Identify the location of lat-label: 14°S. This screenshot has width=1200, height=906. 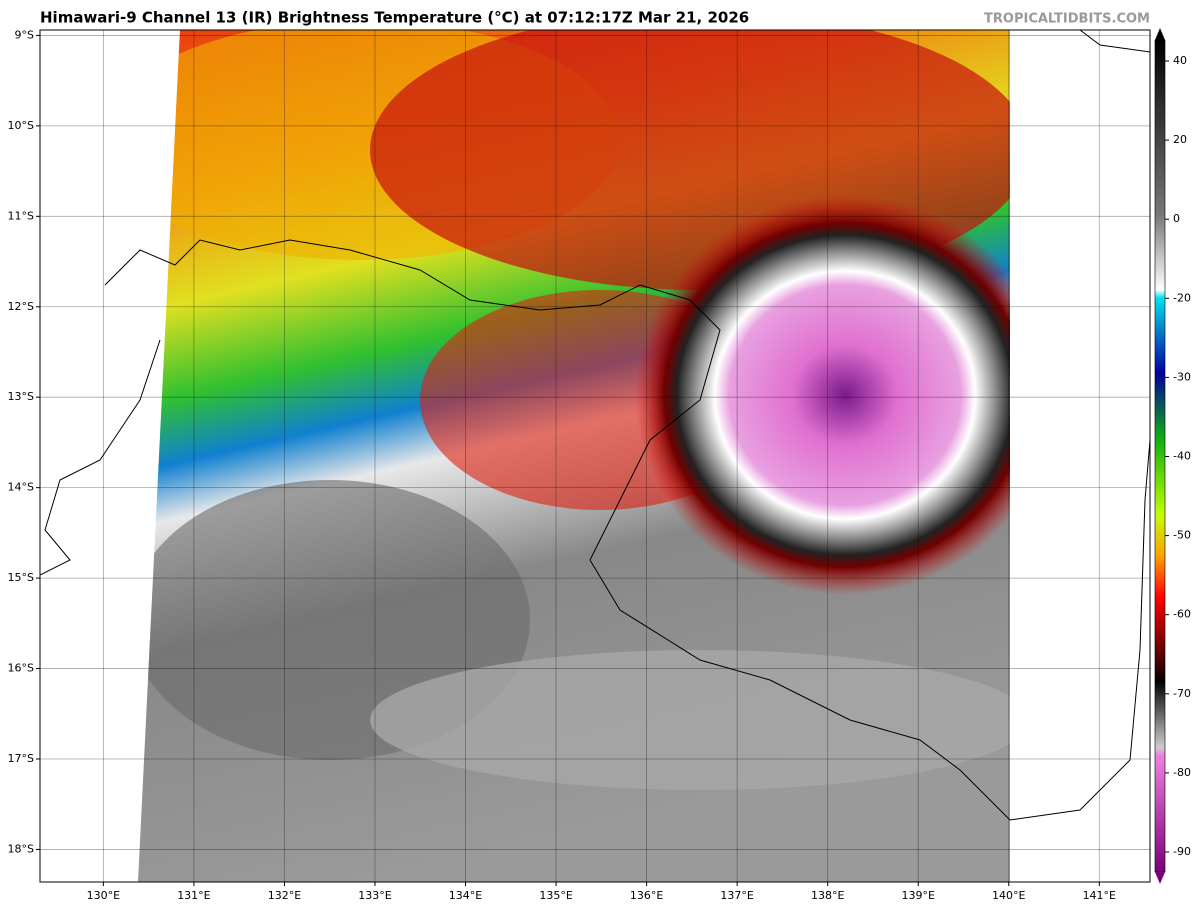
(21, 487).